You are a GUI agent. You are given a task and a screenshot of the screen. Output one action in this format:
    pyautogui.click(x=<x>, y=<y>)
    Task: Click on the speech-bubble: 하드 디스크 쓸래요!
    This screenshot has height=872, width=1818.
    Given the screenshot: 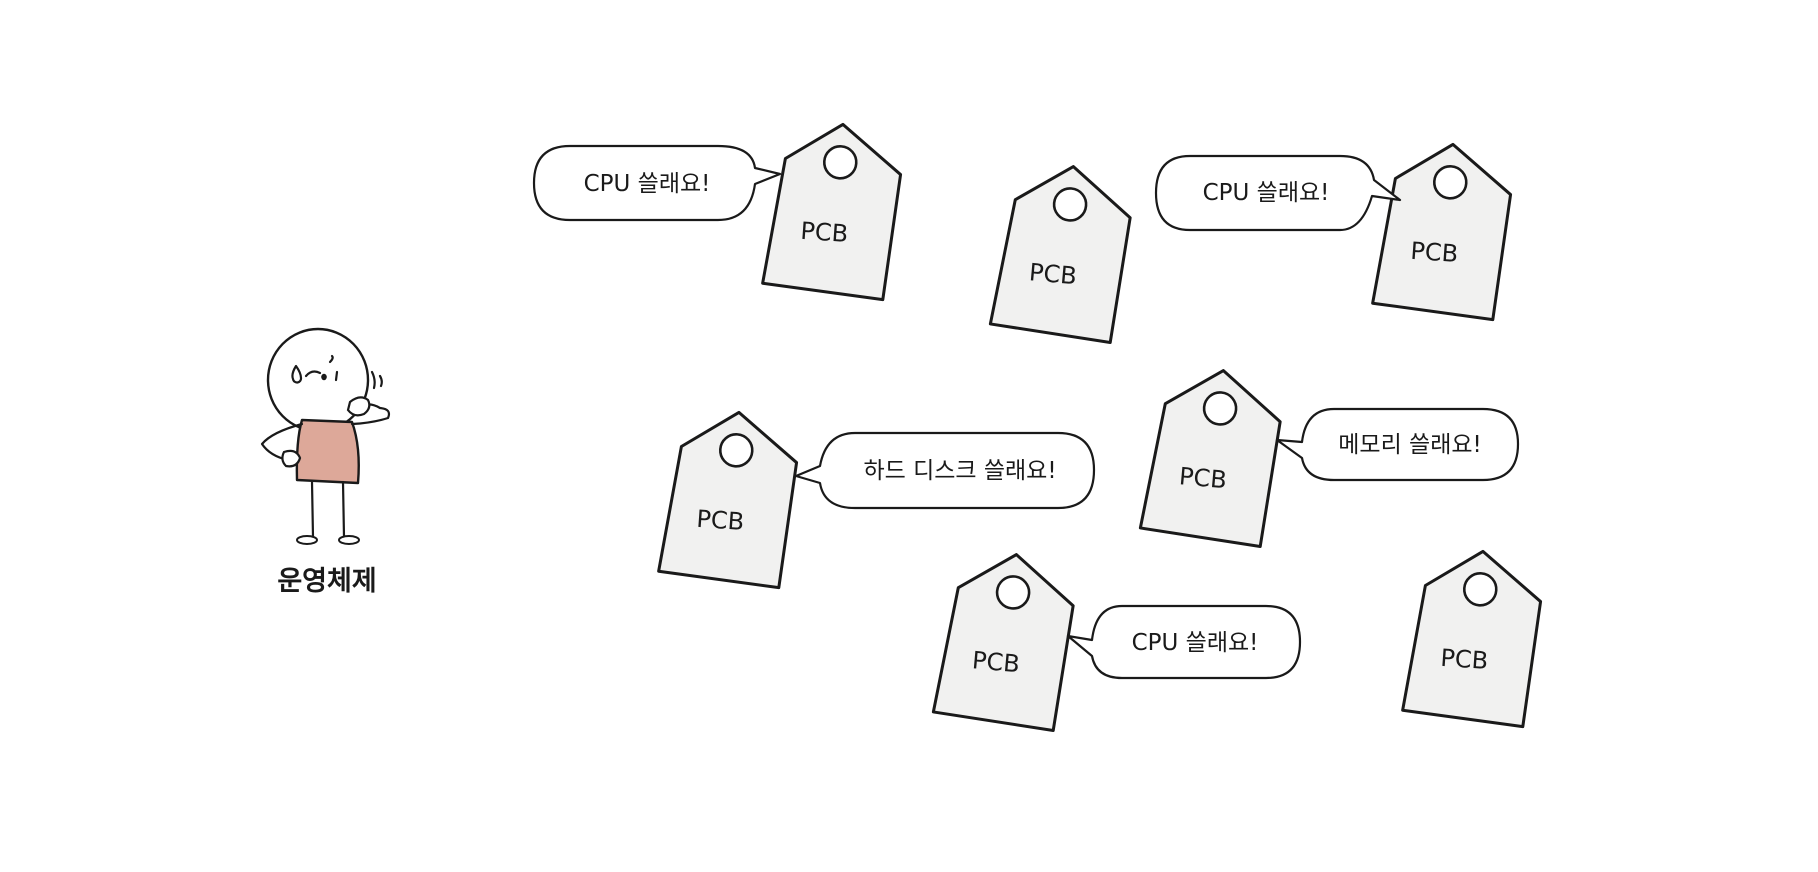 What is the action you would take?
    pyautogui.click(x=945, y=470)
    